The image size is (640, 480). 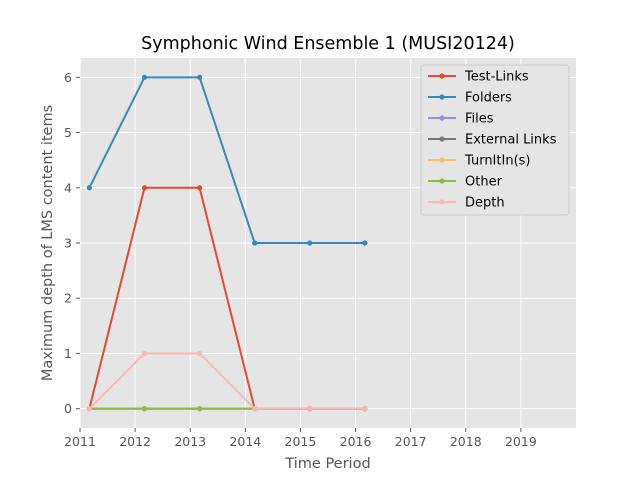 I want to click on legend-box, so click(x=495, y=140).